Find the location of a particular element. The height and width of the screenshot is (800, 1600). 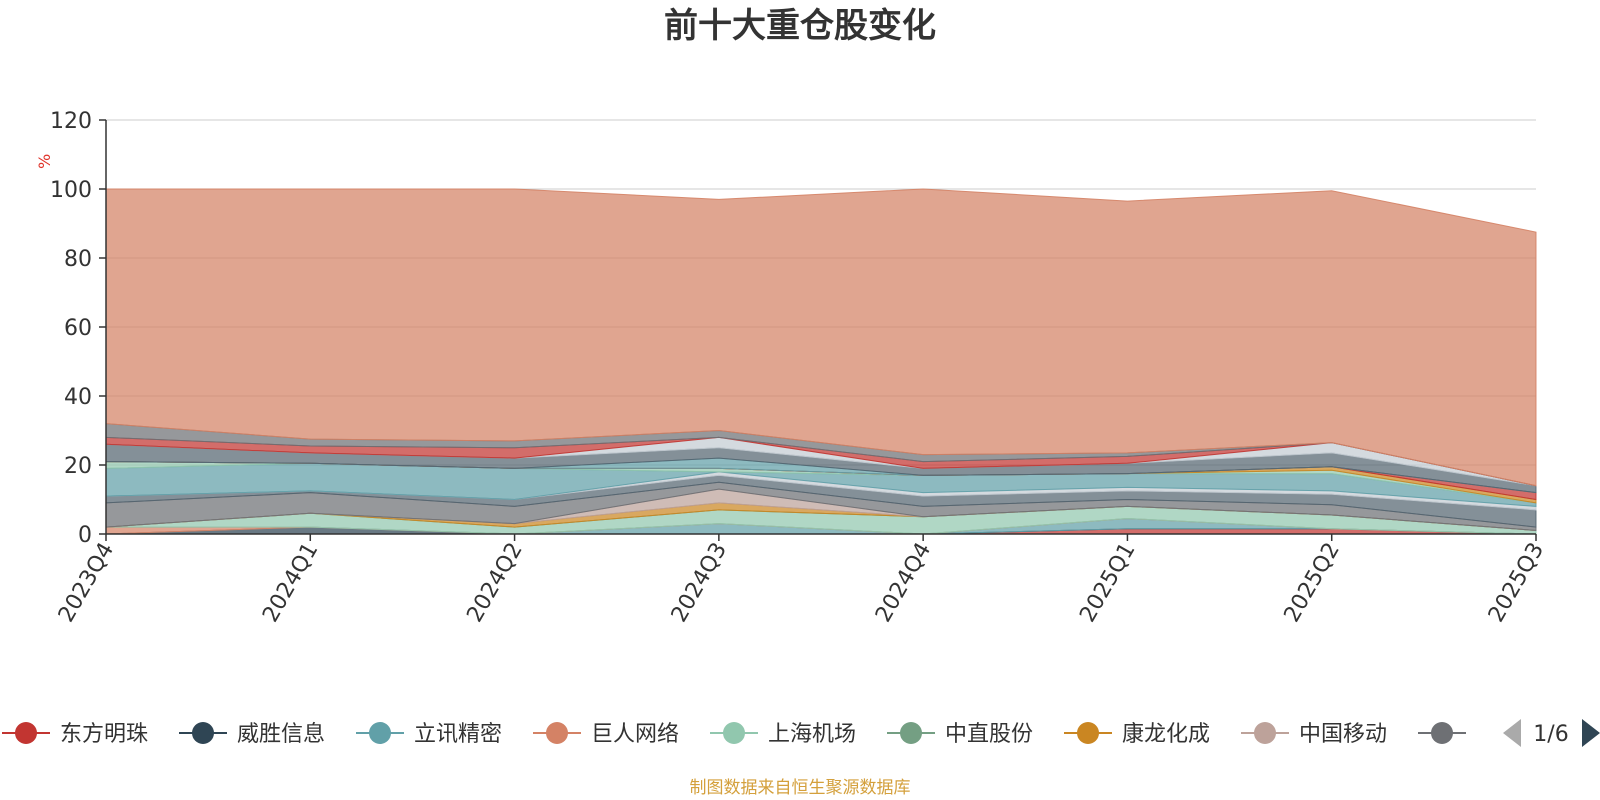

legend-page-indicator: 1/6 is located at coordinates (1550, 734).